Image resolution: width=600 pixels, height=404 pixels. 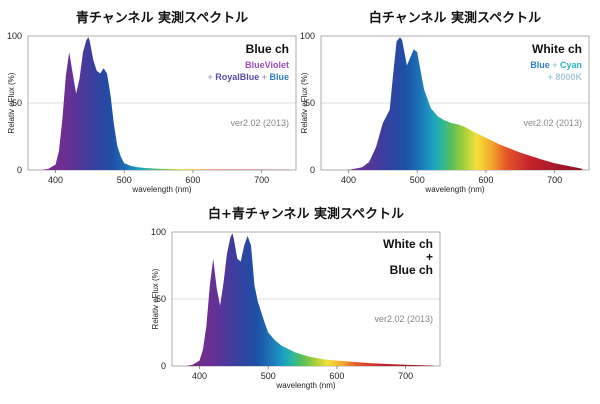 What do you see at coordinates (237, 77) in the screenshot?
I see `legend-text: RoyalBlue` at bounding box center [237, 77].